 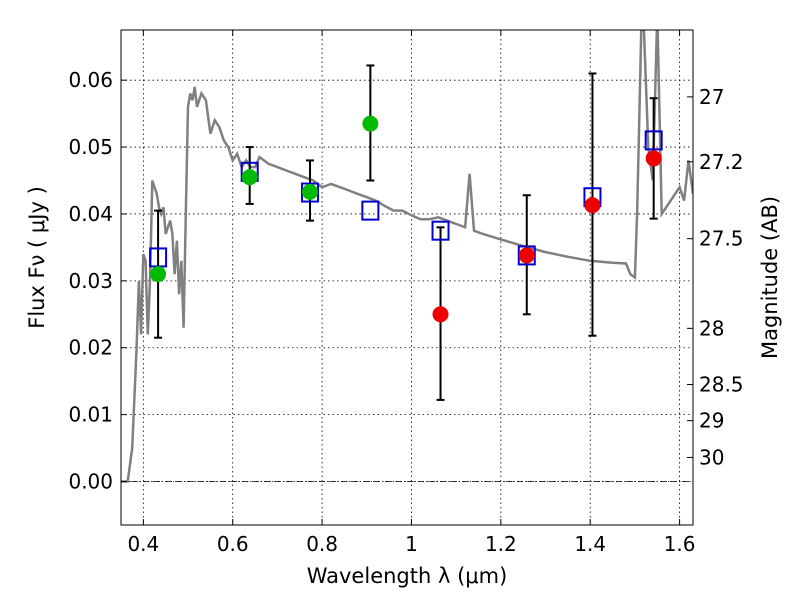 I want to click on x-tick-label: 1.2, so click(x=501, y=544).